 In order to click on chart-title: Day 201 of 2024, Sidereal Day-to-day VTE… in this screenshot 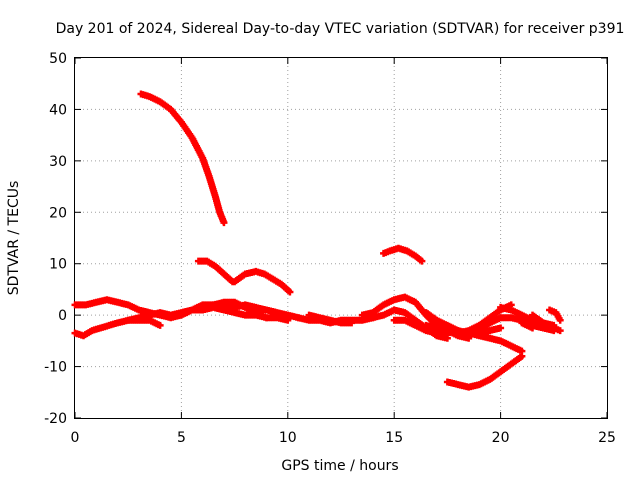, I will do `click(340, 29)`.